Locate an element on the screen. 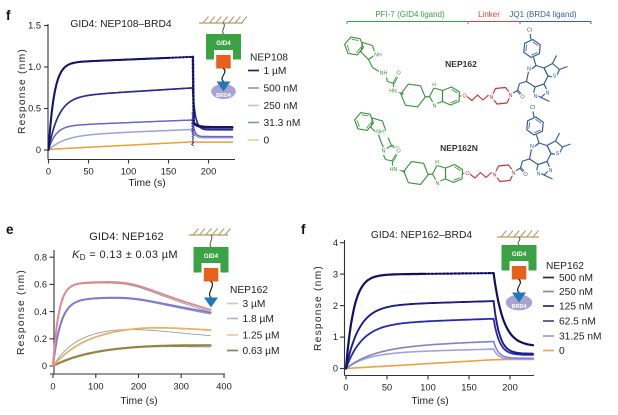 This screenshot has width=618, height=415. svg-text: NEP162N is located at coordinates (459, 148).